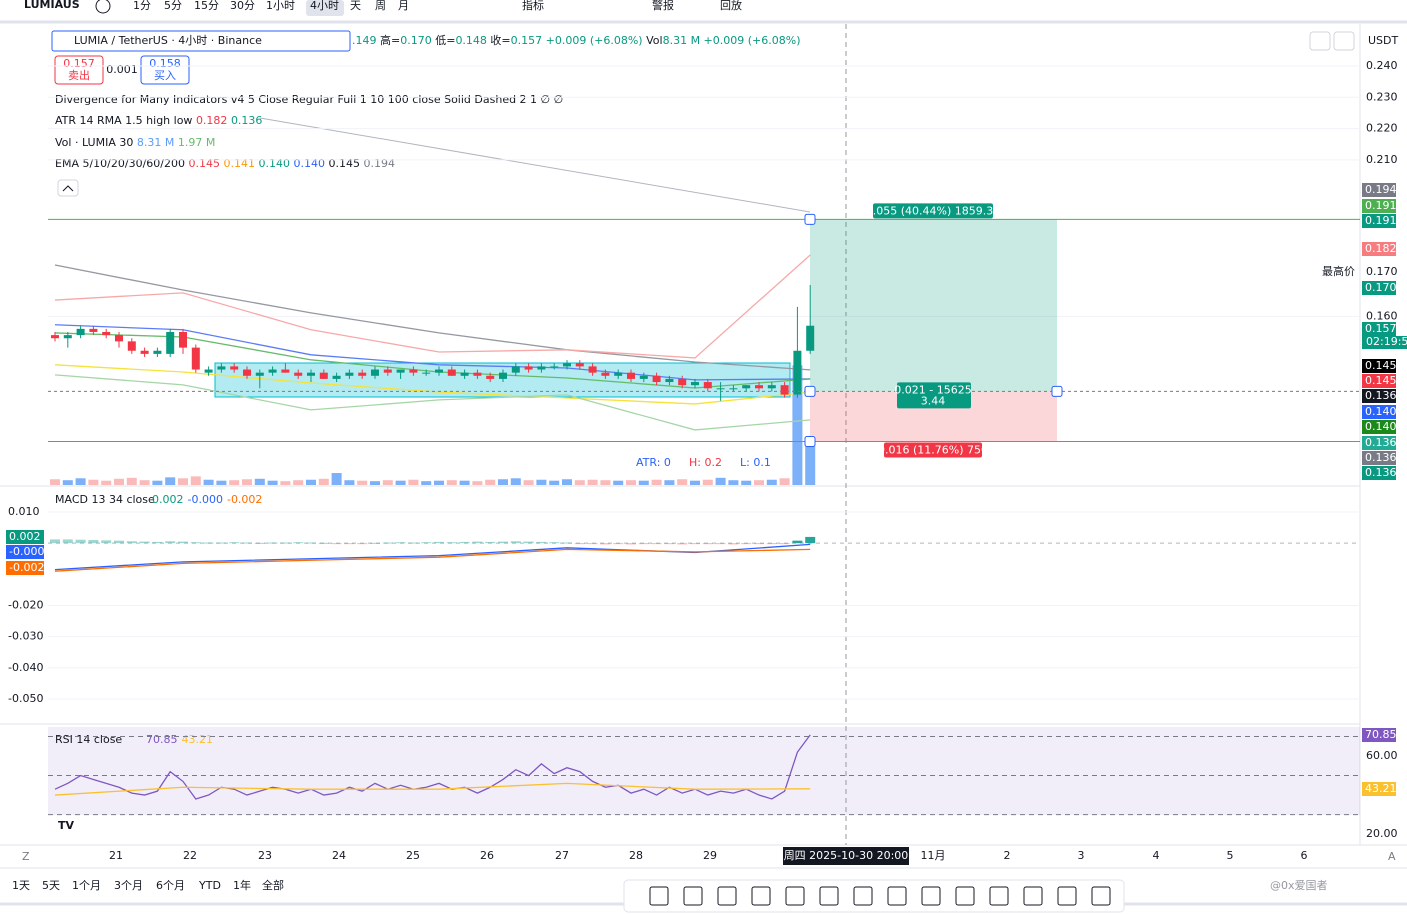  What do you see at coordinates (122, 69) in the screenshot?
I see `spread: 0.001` at bounding box center [122, 69].